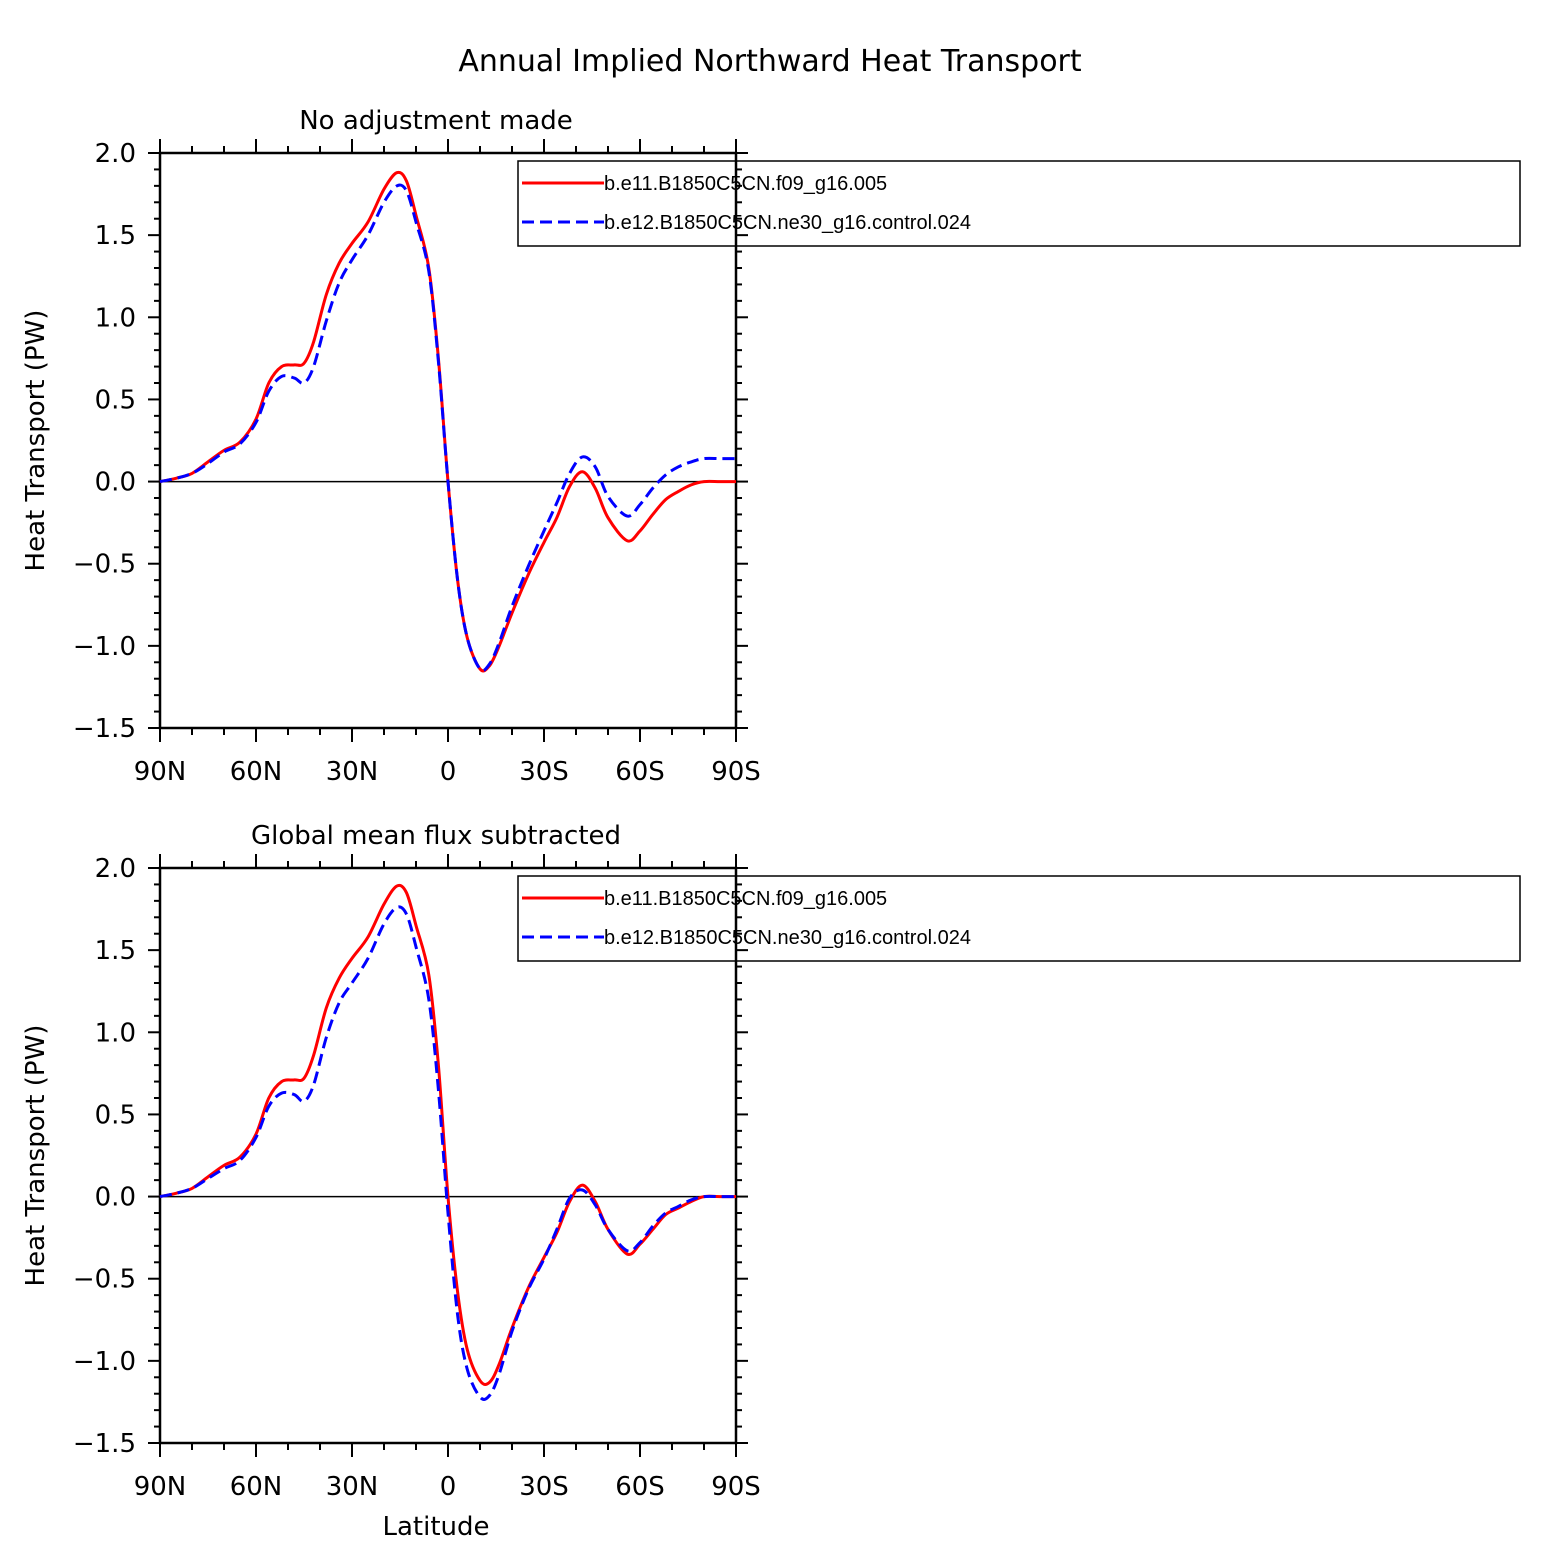 This screenshot has width=1541, height=1541. What do you see at coordinates (436, 836) in the screenshot?
I see `panel-title: Global mean flux subtracted` at bounding box center [436, 836].